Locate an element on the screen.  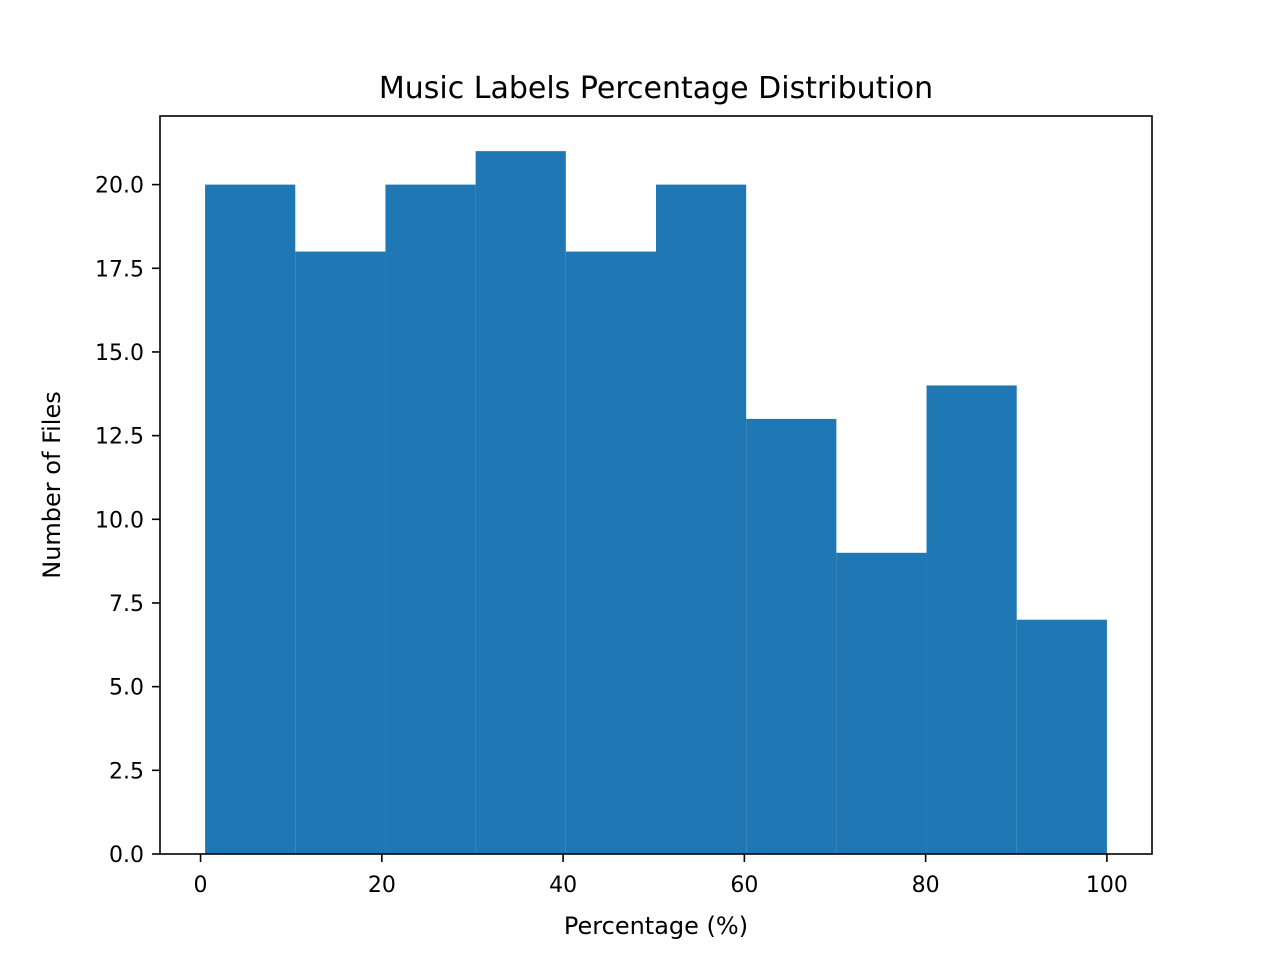
x-axis-label: Percentage (%) is located at coordinates (656, 926).